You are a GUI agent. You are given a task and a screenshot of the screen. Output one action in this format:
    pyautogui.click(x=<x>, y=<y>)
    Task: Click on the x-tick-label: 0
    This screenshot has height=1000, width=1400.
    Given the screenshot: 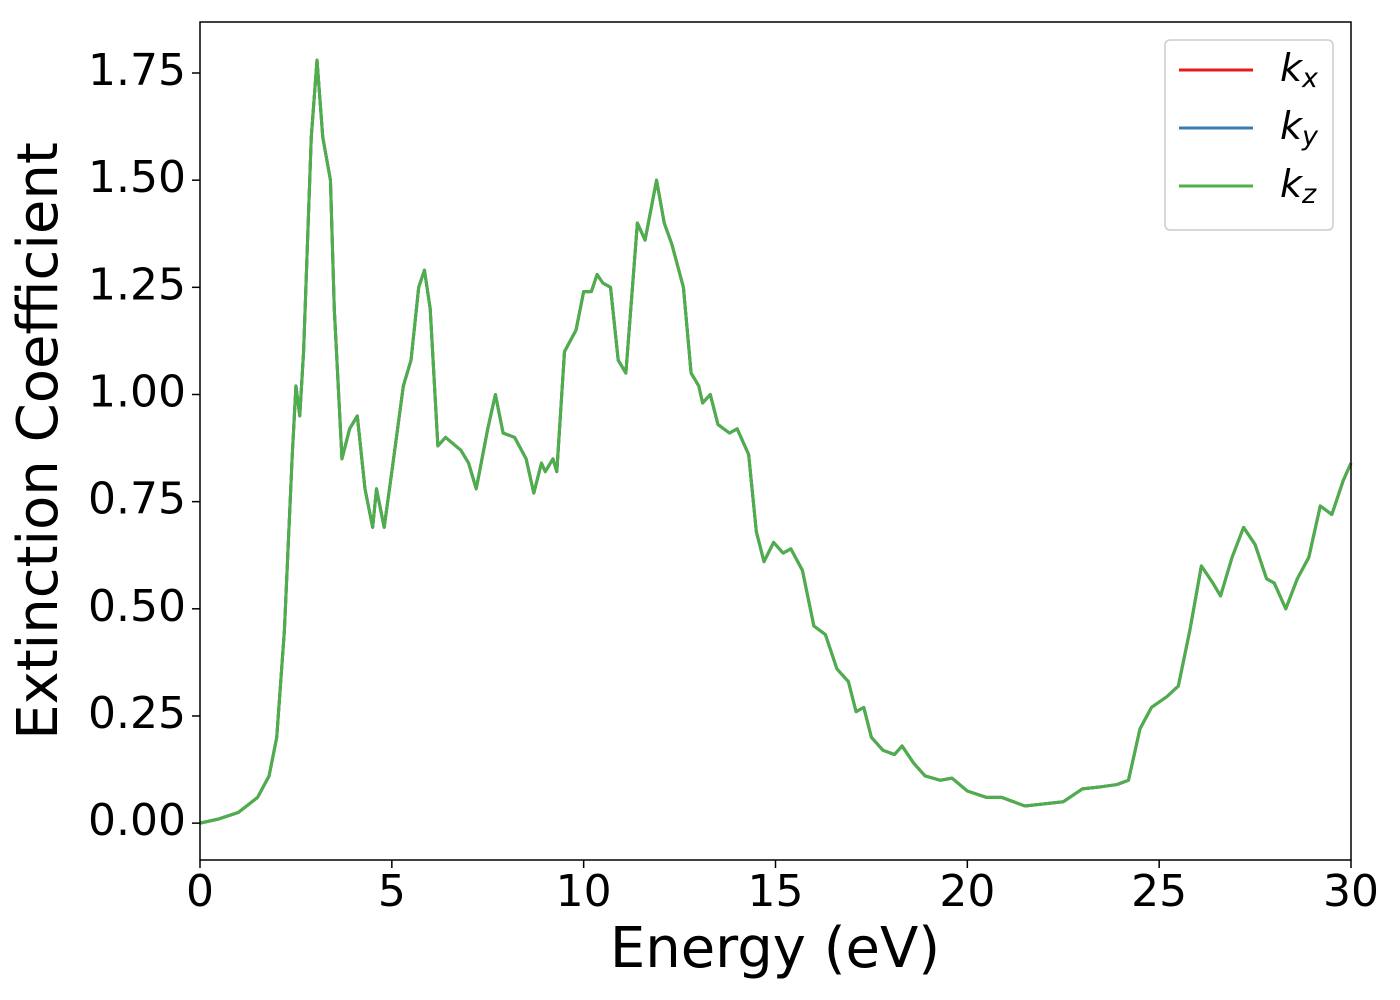 What is the action you would take?
    pyautogui.click(x=200, y=891)
    